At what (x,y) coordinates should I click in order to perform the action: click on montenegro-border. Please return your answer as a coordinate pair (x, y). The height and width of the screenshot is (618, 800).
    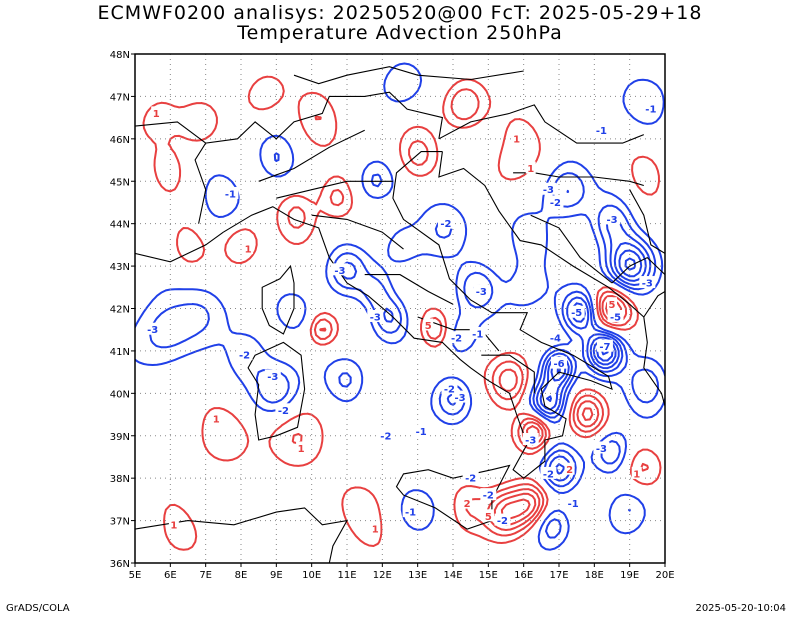
    Looking at the image, I should click on (638, 270).